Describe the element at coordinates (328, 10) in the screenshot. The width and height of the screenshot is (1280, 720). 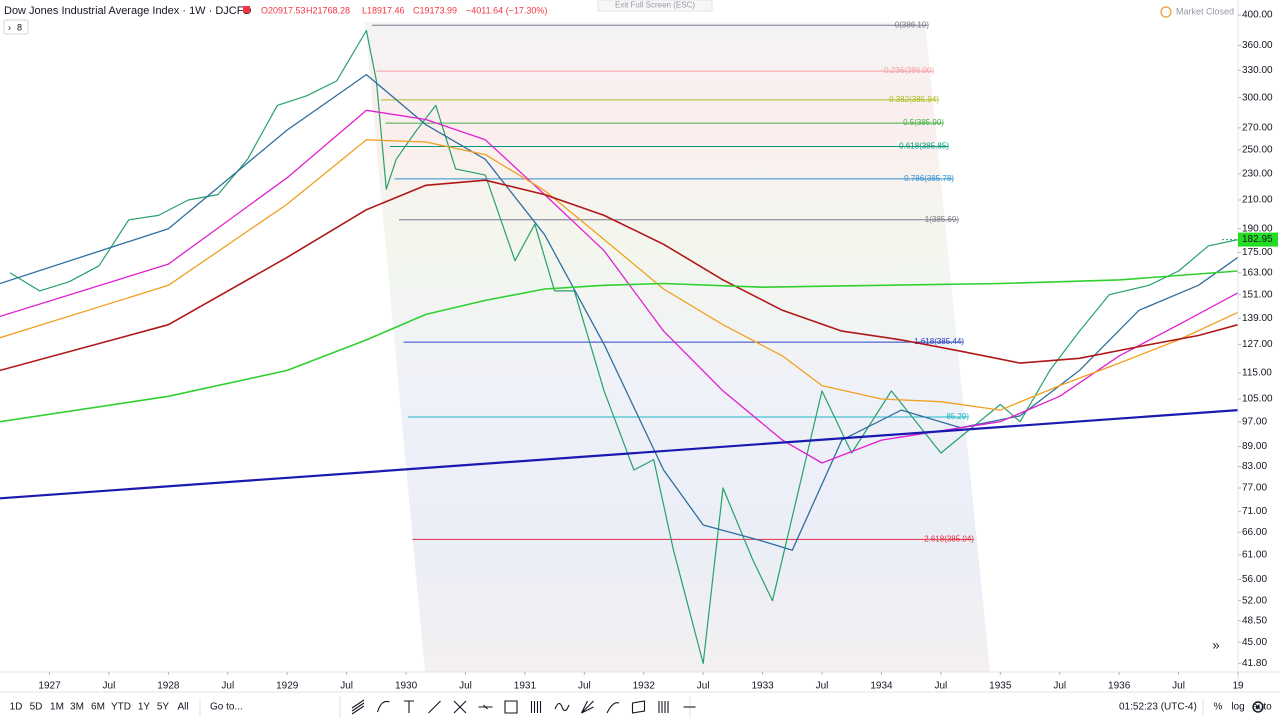
I see `ohlc-value: H21768.28` at that location.